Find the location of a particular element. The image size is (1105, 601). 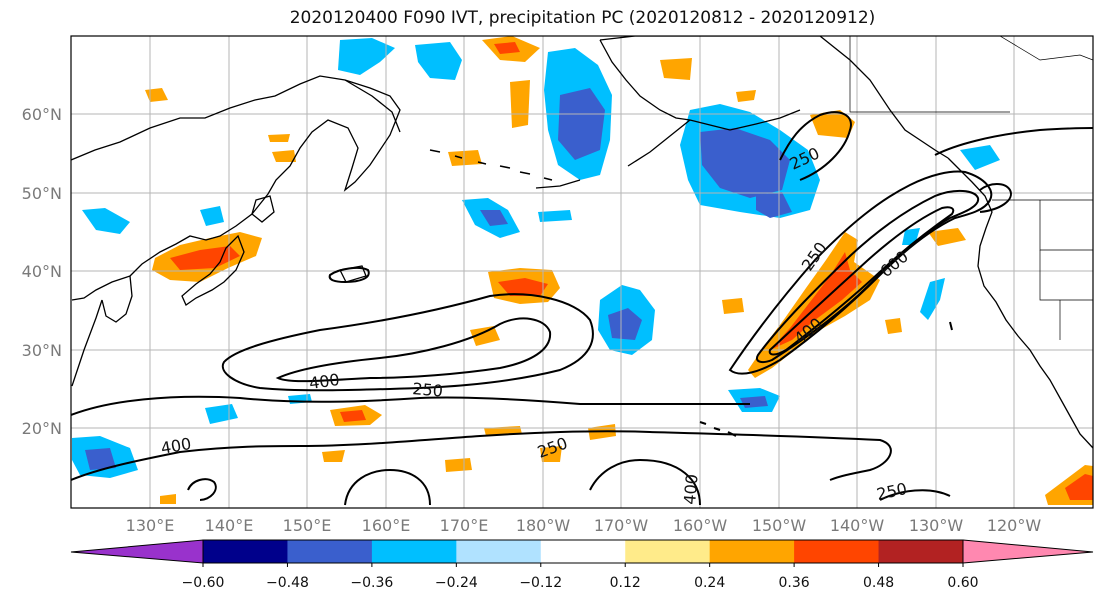

colorbar-tick-label: −0.36 is located at coordinates (371, 583).